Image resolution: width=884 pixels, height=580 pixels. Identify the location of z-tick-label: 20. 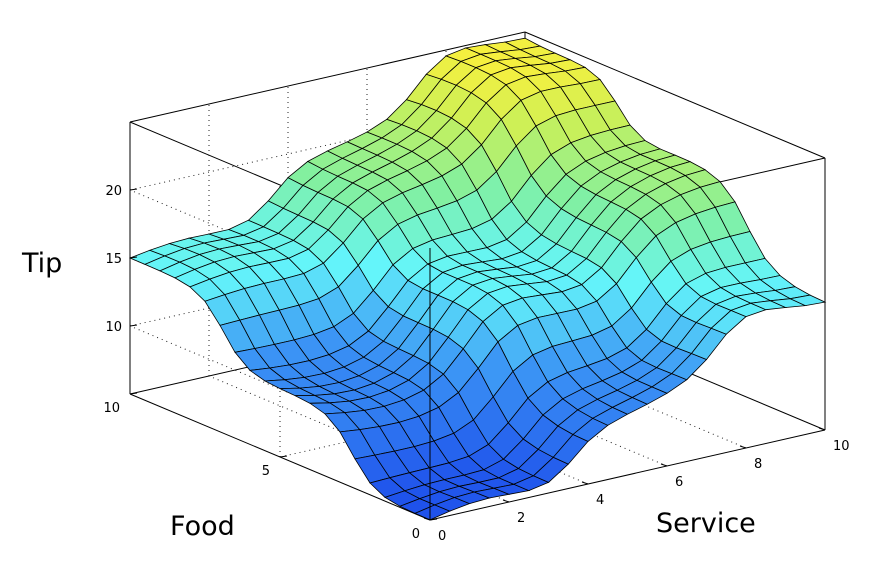
(113, 191).